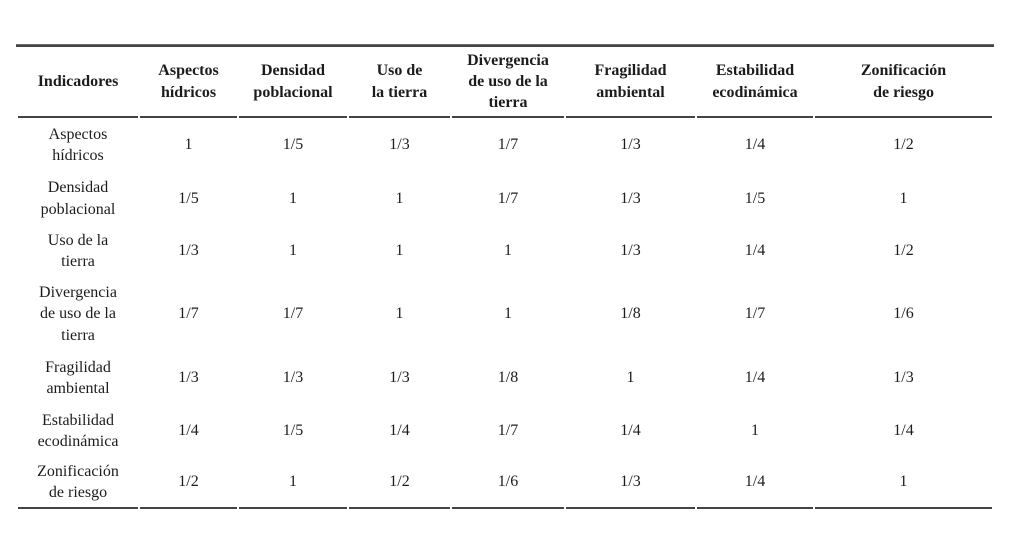 The height and width of the screenshot is (552, 1010). Describe the element at coordinates (78, 198) in the screenshot. I see `row-label: Densidad poblacional` at that location.